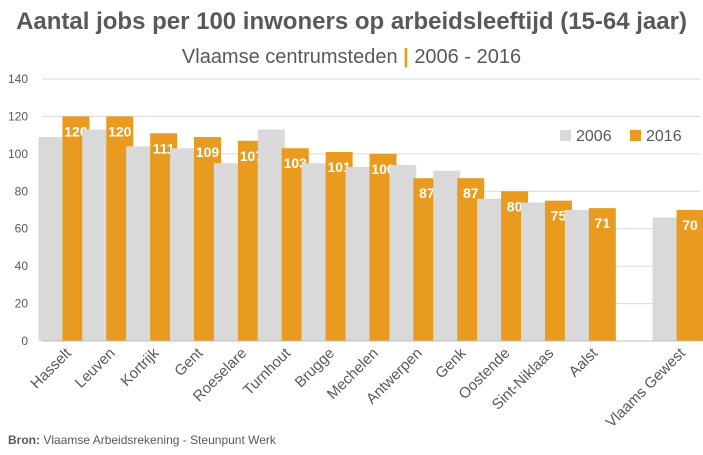 This screenshot has height=455, width=703. I want to click on data-label-2016: 71, so click(603, 223).